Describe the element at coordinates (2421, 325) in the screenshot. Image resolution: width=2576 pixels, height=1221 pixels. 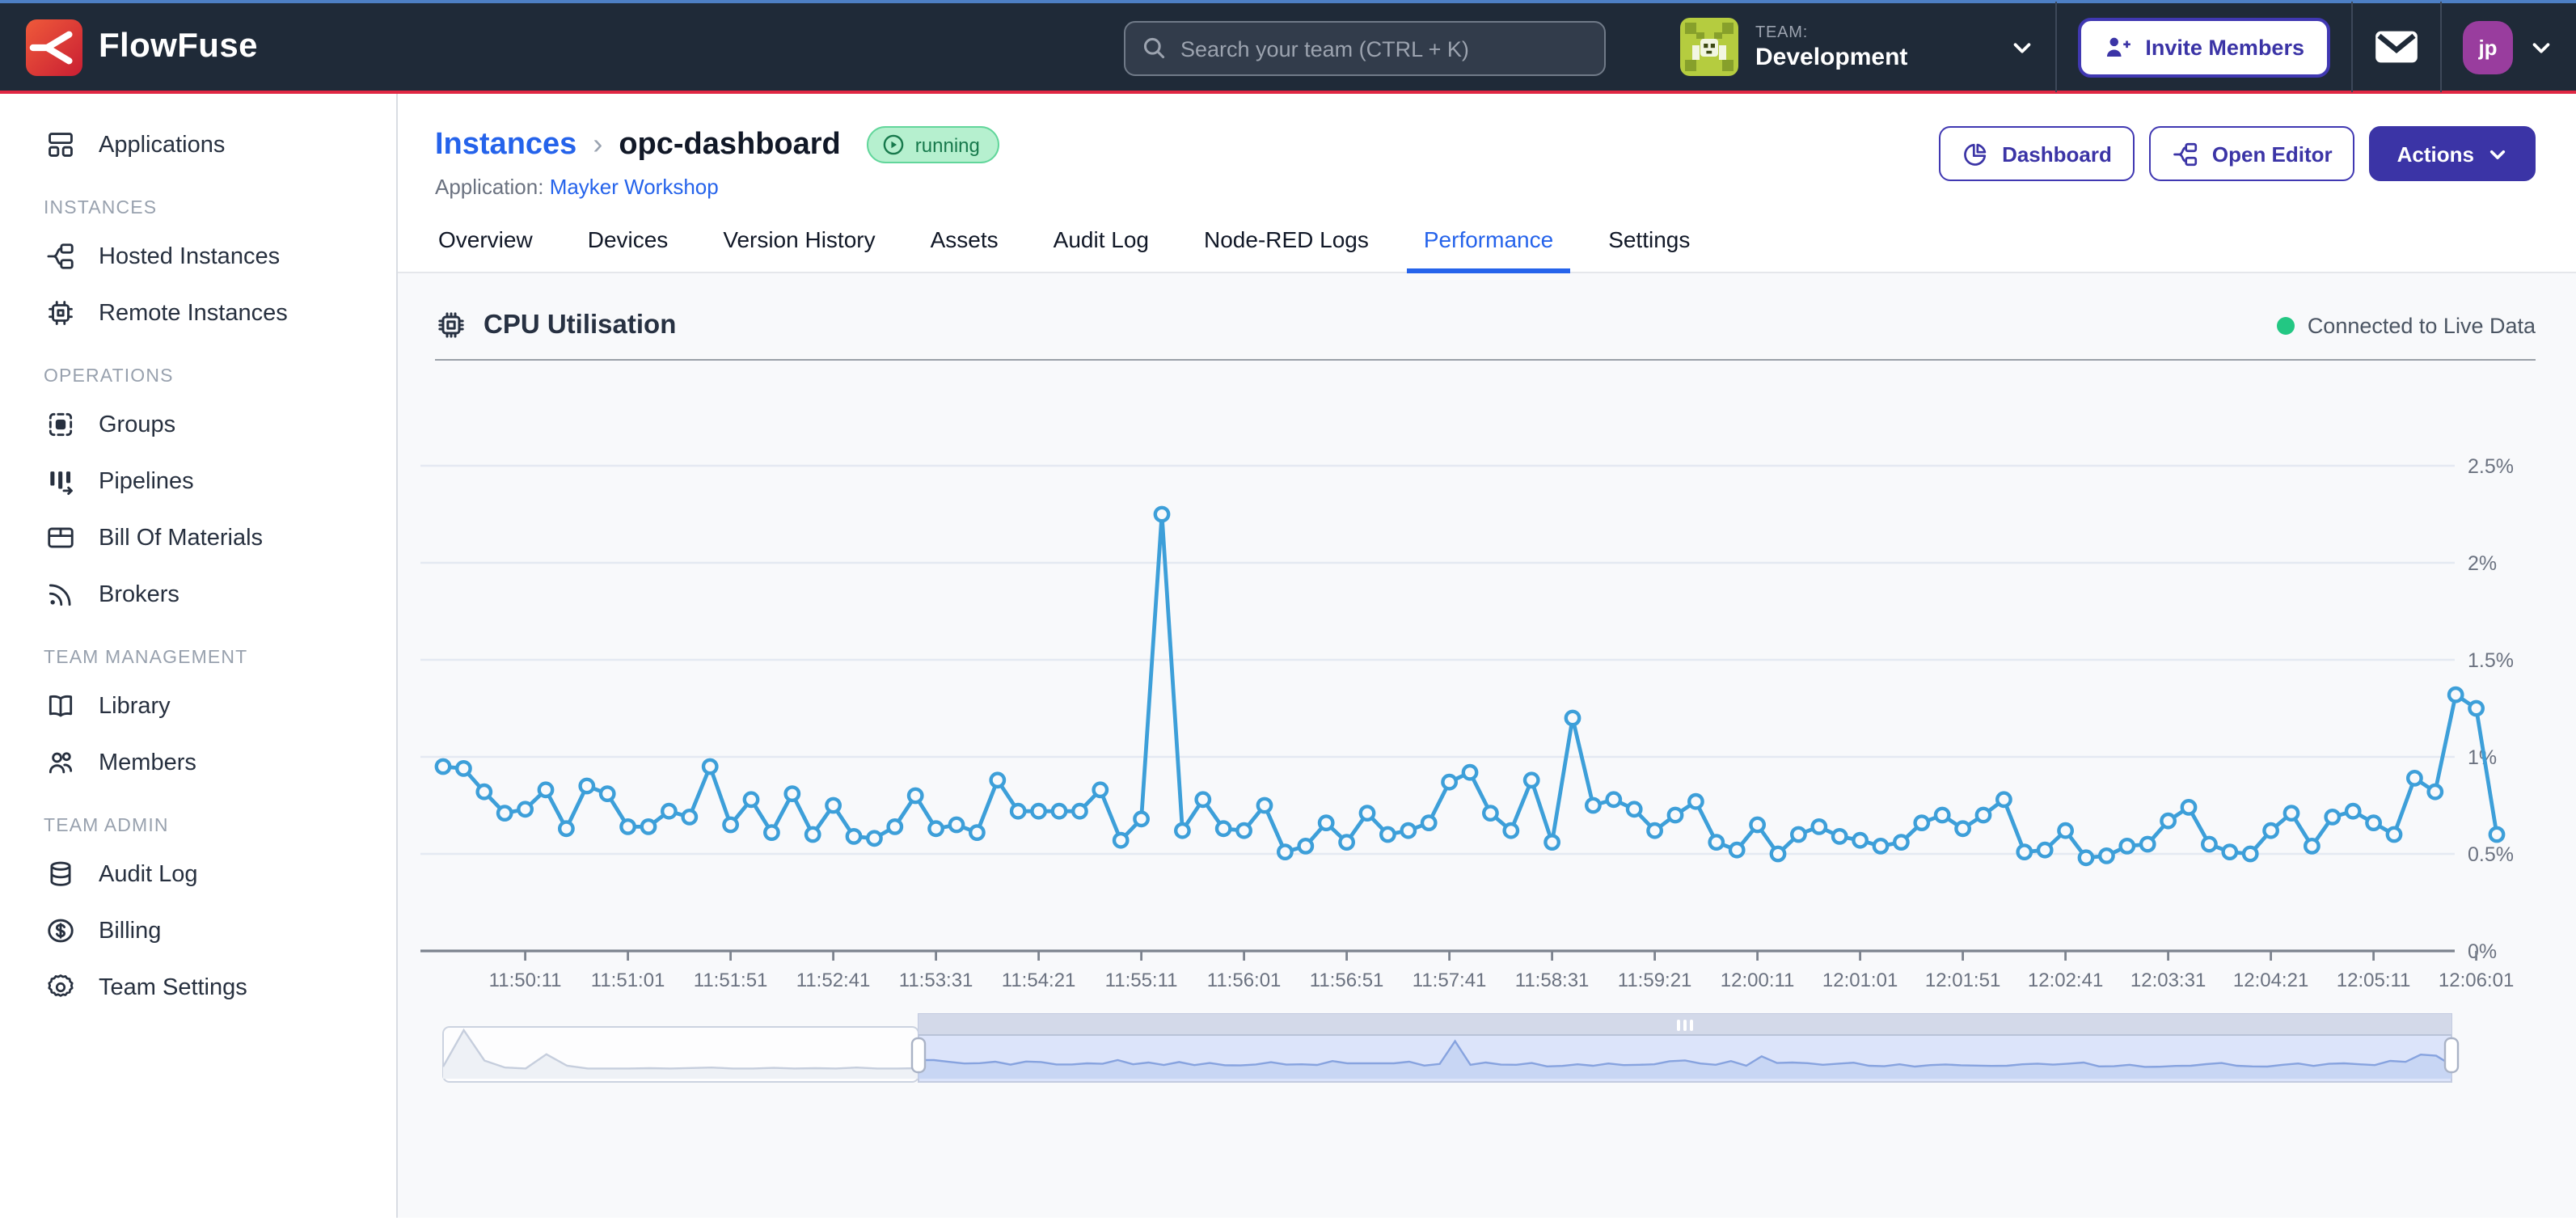
I see `live-status-label: Connected to Live Data` at that location.